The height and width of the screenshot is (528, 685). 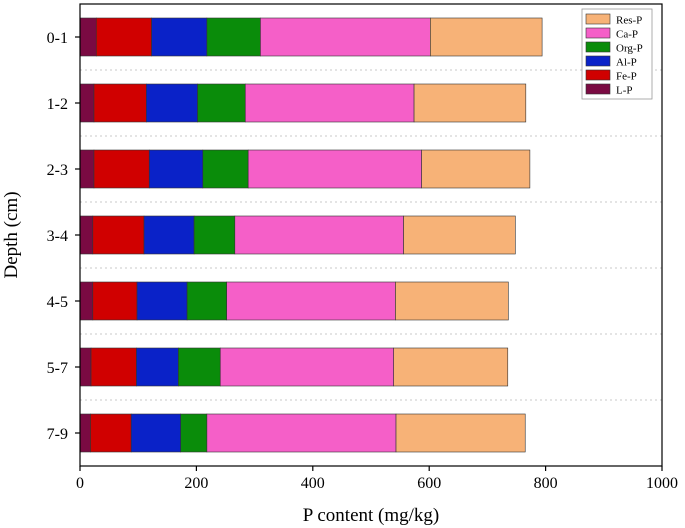 I want to click on y-tick-label: 3-4, so click(x=57, y=236).